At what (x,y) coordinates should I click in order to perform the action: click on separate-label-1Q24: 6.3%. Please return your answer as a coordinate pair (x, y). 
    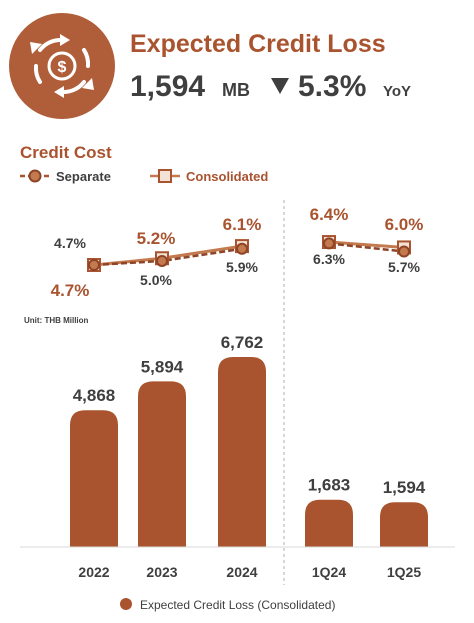
    Looking at the image, I should click on (329, 259).